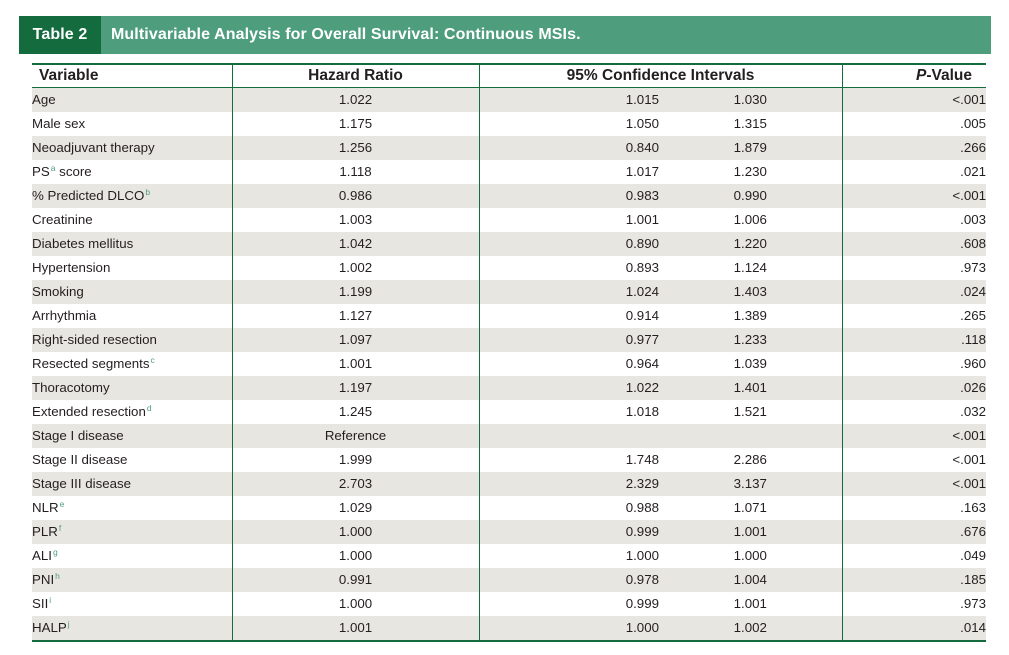 This screenshot has height=655, width=1009. Describe the element at coordinates (568, 292) in the screenshot. I see `cell-ci-lower: 1.024` at that location.